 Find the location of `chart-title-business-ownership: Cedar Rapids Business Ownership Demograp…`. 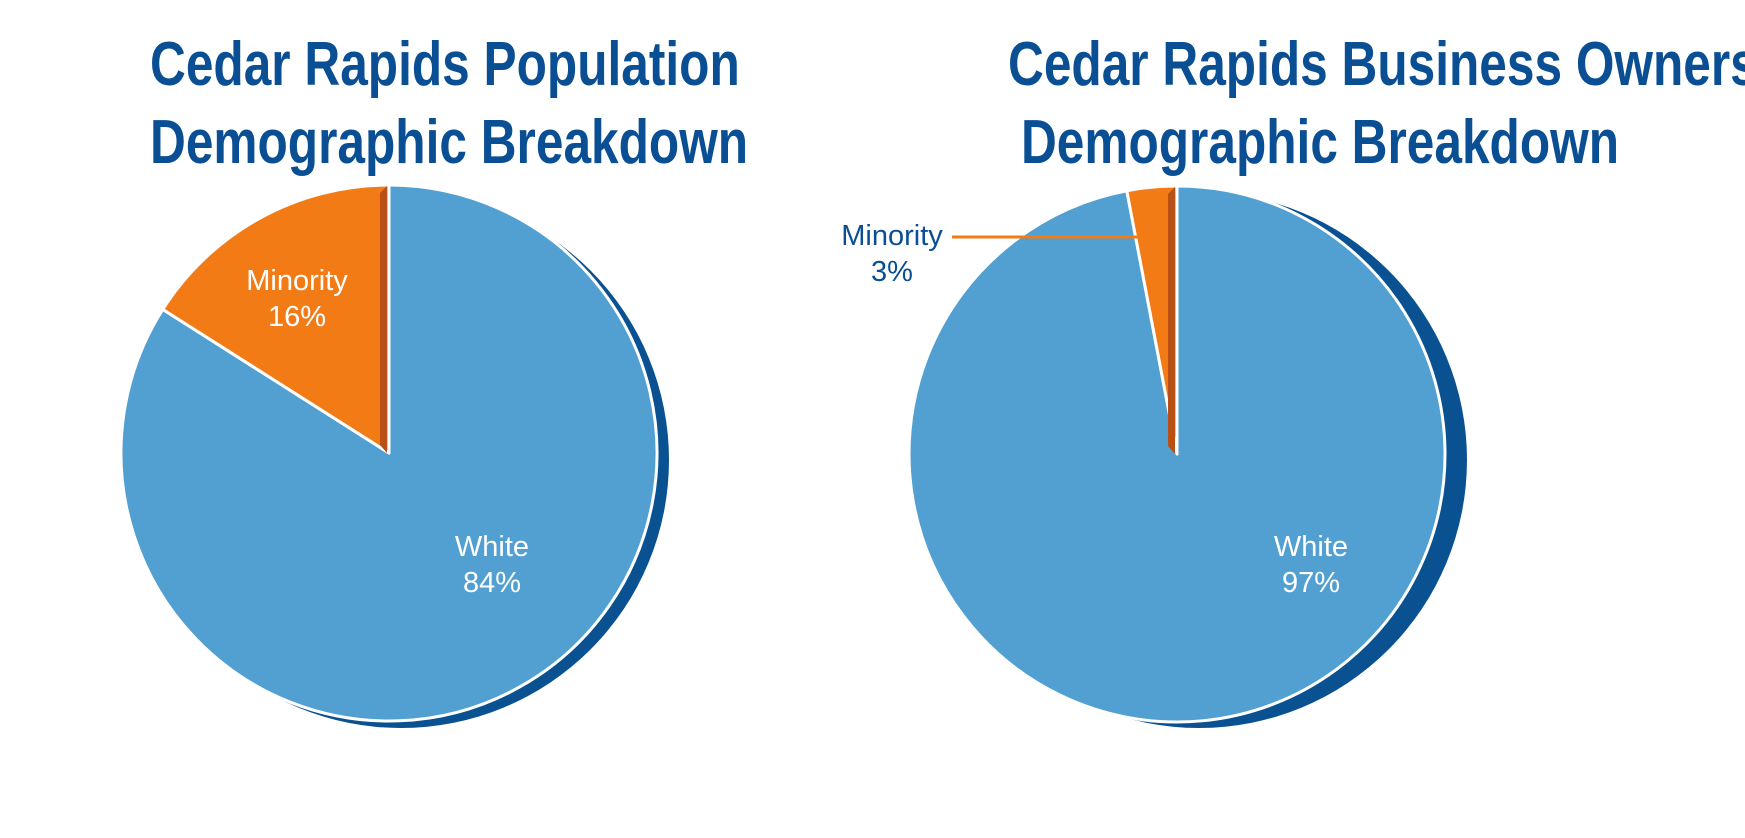

chart-title-business-ownership: Cedar Rapids Business Ownership Demograp… is located at coordinates (1376, 104).